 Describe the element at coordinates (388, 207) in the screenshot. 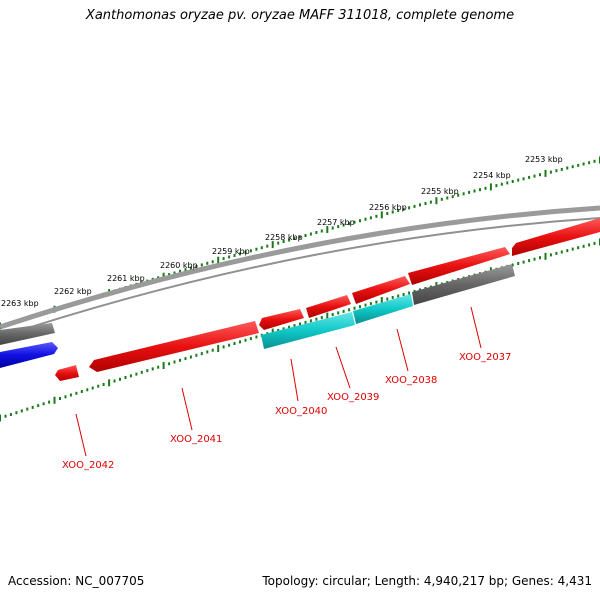

I see `scale-label-2256: 2256 kbp` at that location.